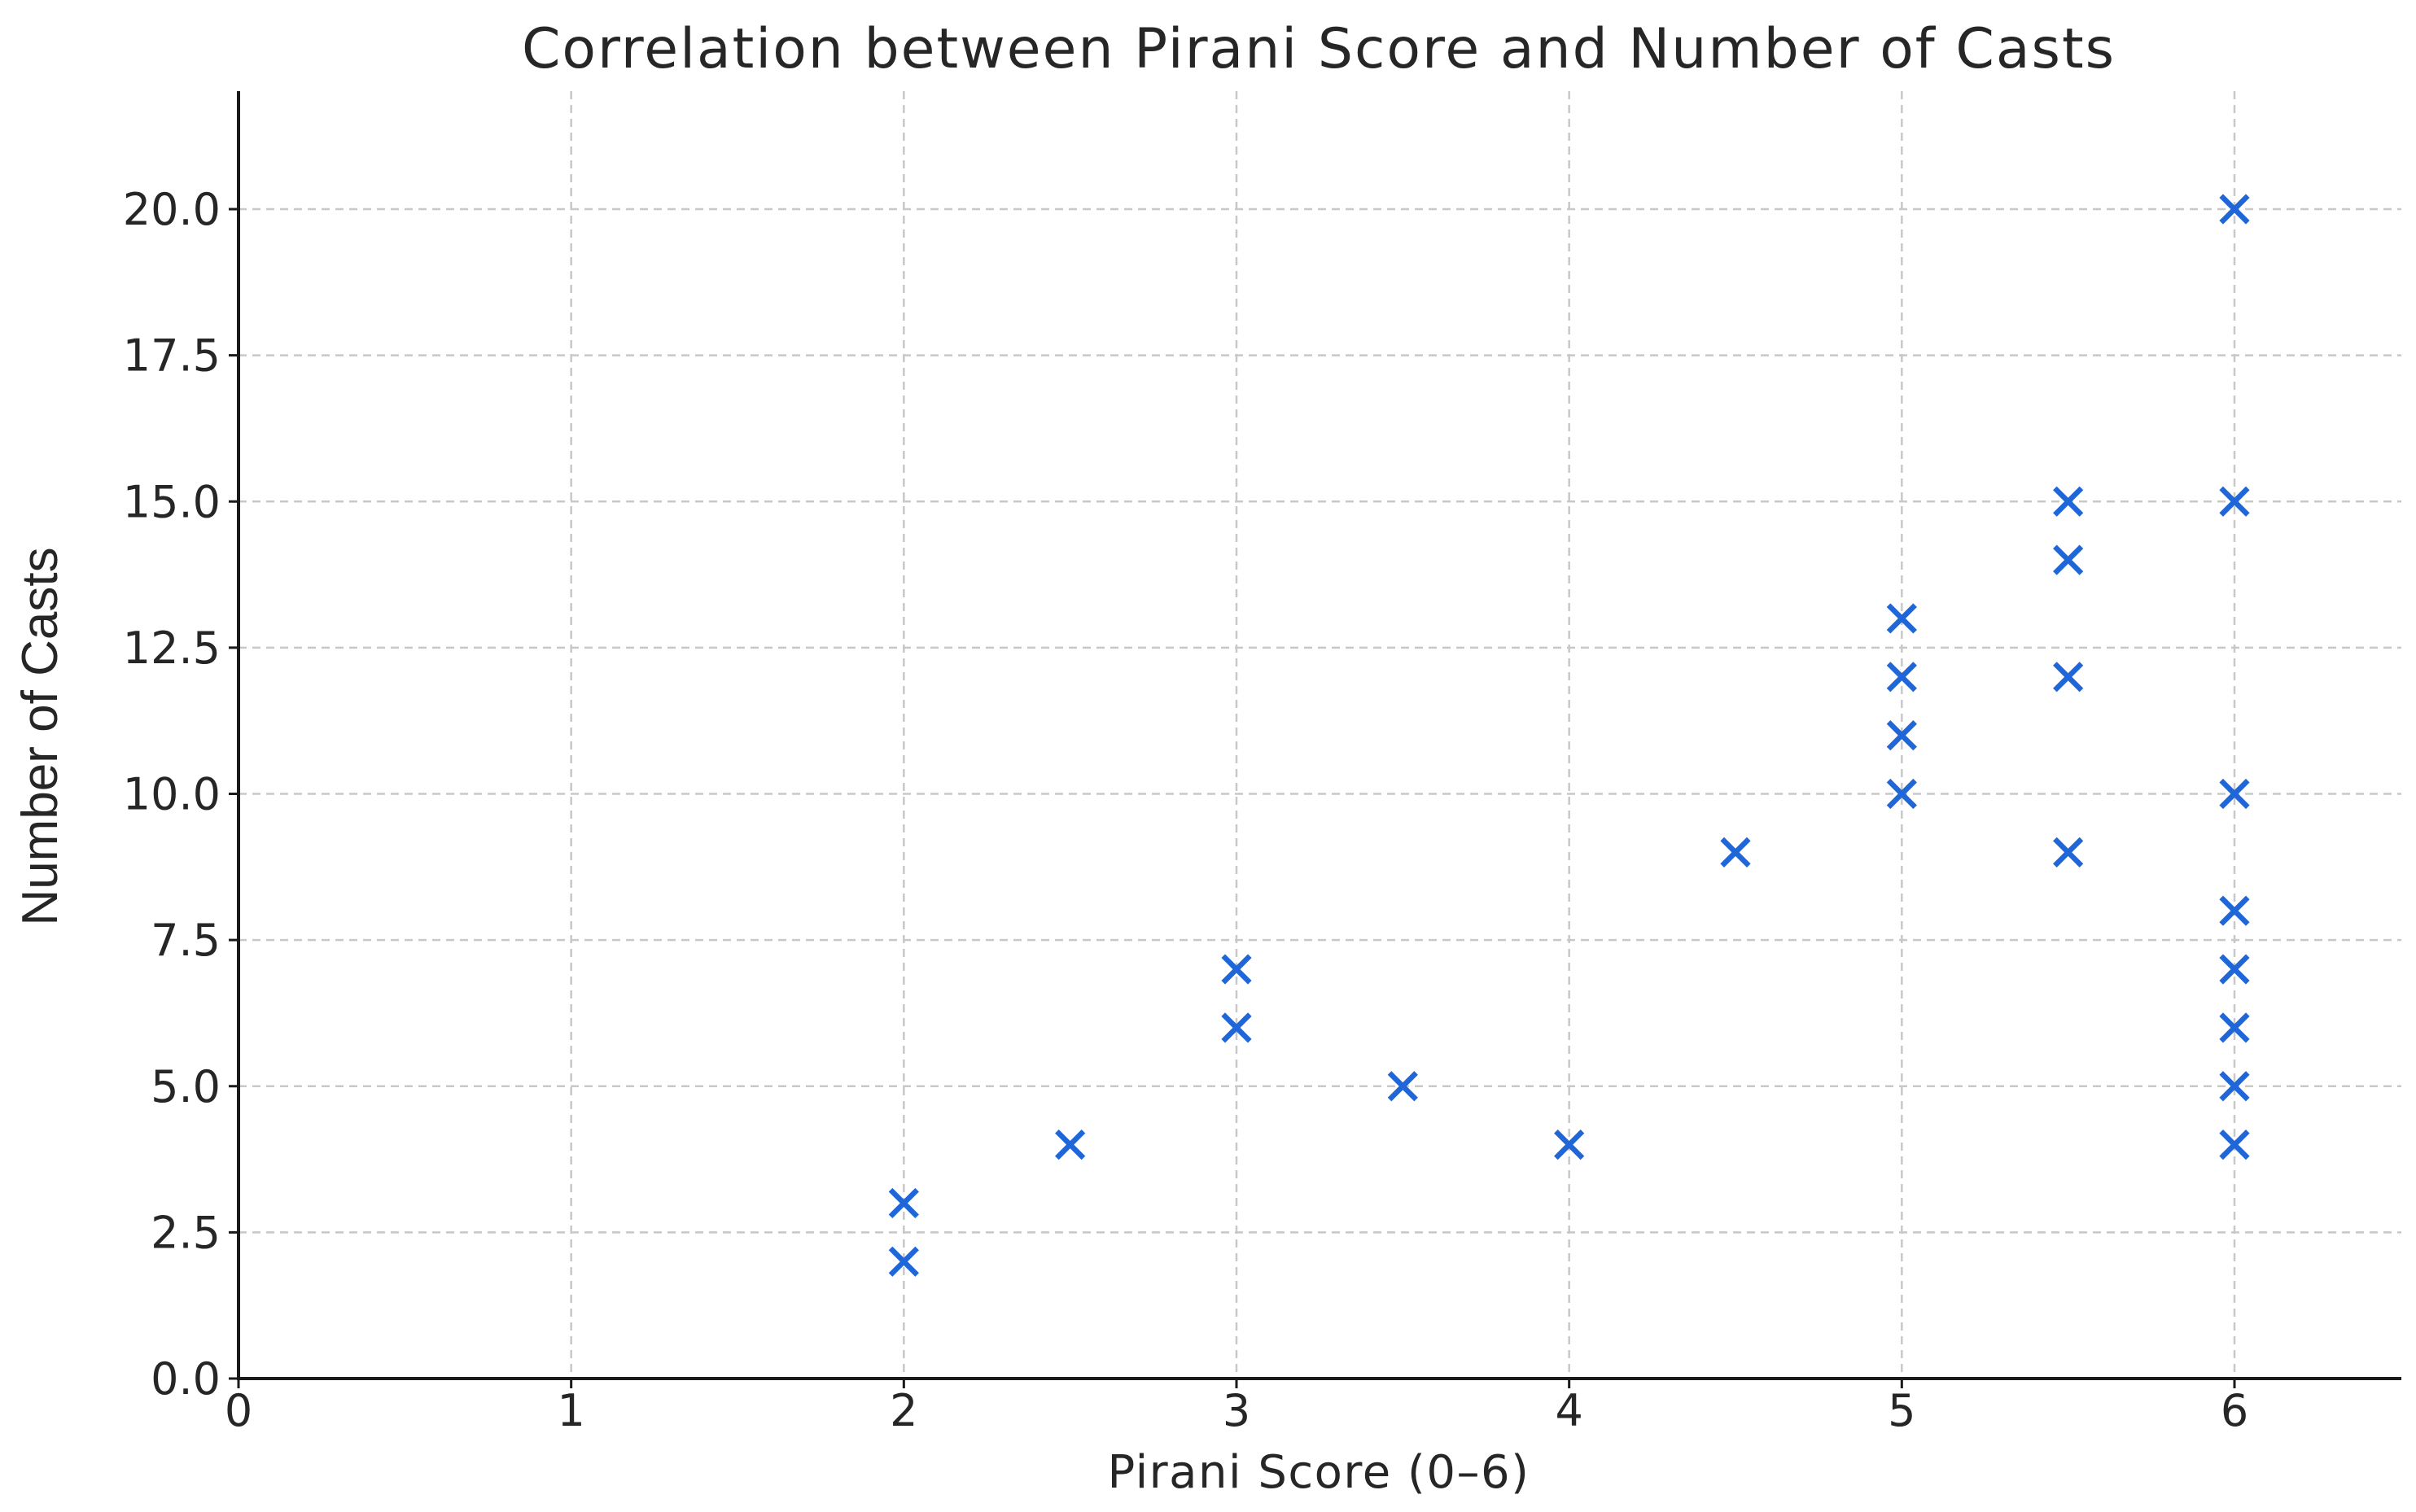  I want to click on x-tick-labels: 0 1 2 3 4 5 6, so click(1236, 1410).